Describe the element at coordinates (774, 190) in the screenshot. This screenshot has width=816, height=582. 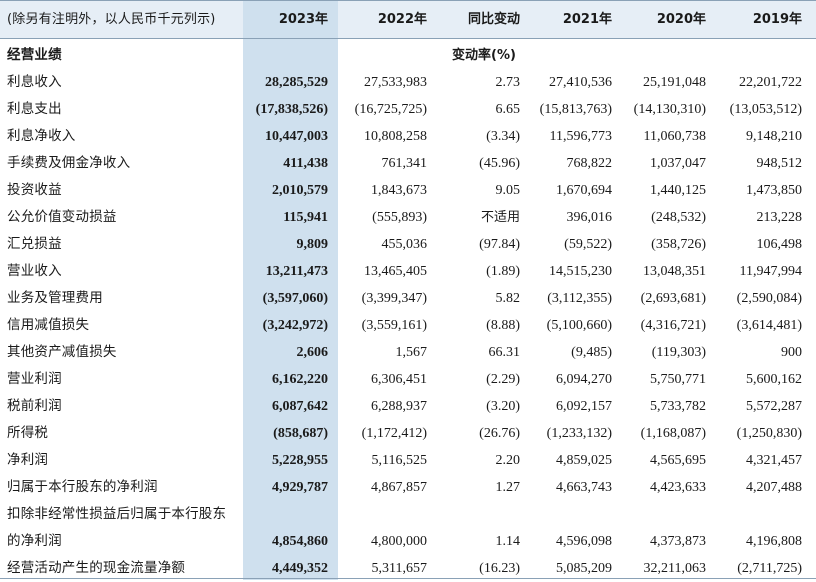
I see `val-2019: 1,473,850` at that location.